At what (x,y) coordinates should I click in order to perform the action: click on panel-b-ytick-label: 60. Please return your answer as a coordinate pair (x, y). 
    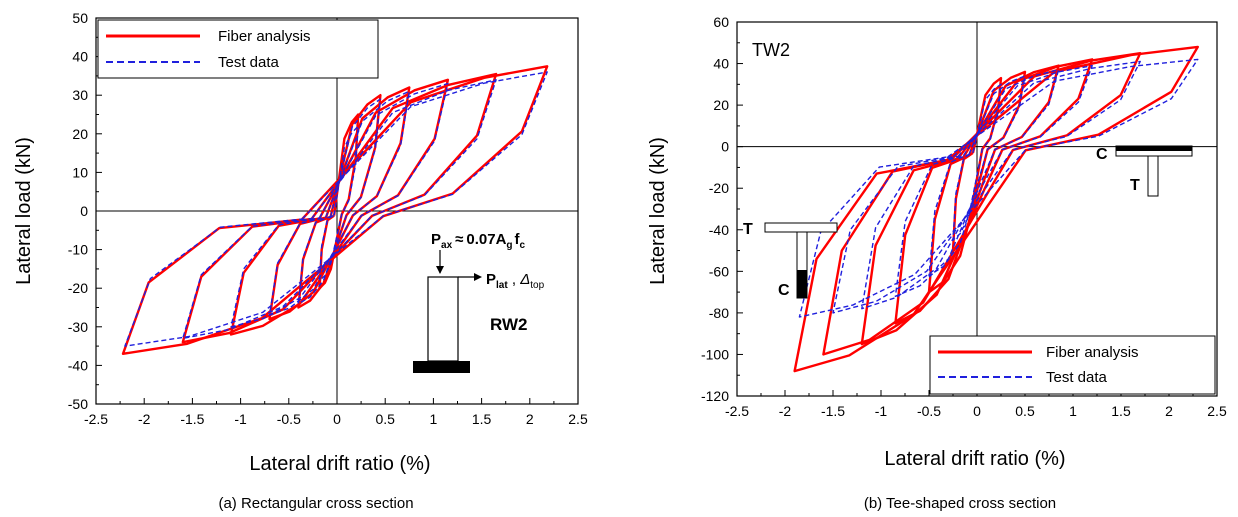
    Looking at the image, I should click on (721, 22).